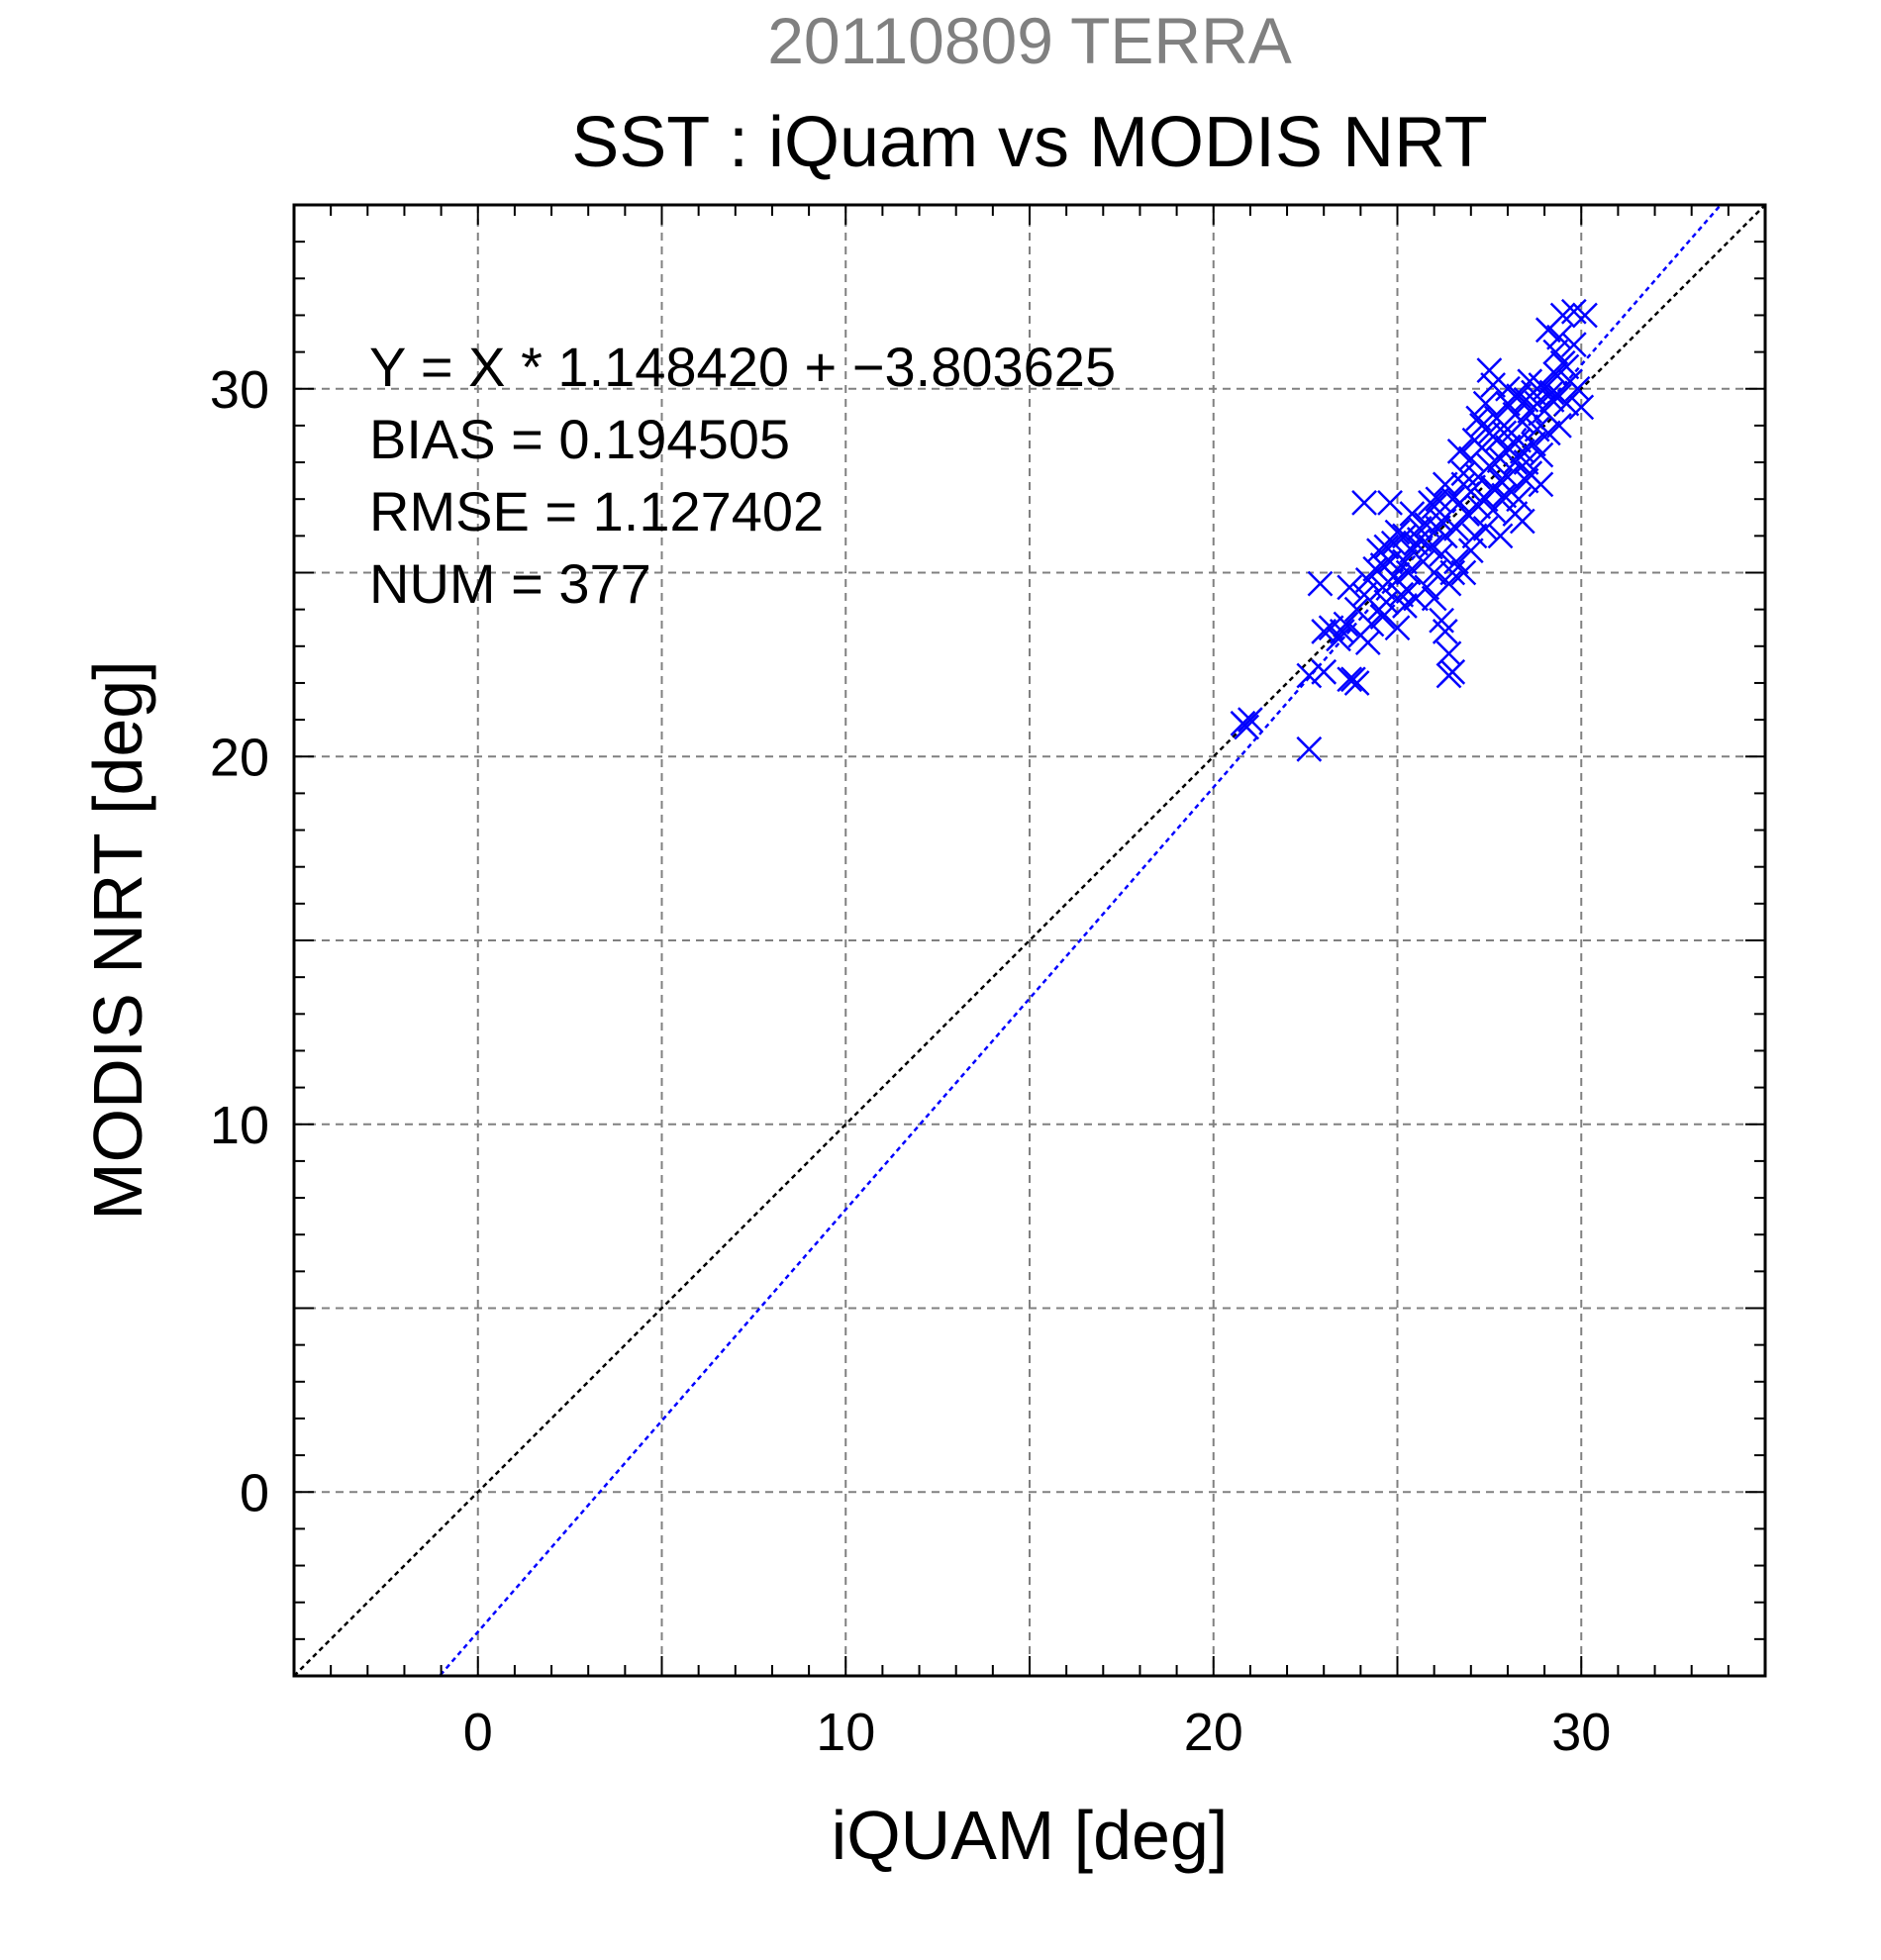  What do you see at coordinates (478, 1732) in the screenshot?
I see `x-tick-label: 0` at bounding box center [478, 1732].